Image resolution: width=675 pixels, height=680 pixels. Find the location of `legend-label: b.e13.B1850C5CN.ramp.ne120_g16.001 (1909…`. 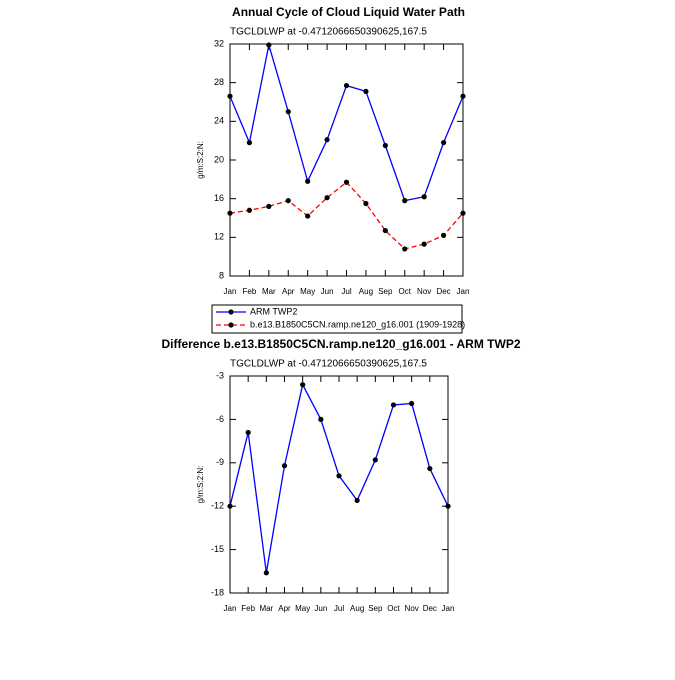

legend-label: b.e13.B1850C5CN.ramp.ne120_g16.001 (1909… is located at coordinates (357, 324).